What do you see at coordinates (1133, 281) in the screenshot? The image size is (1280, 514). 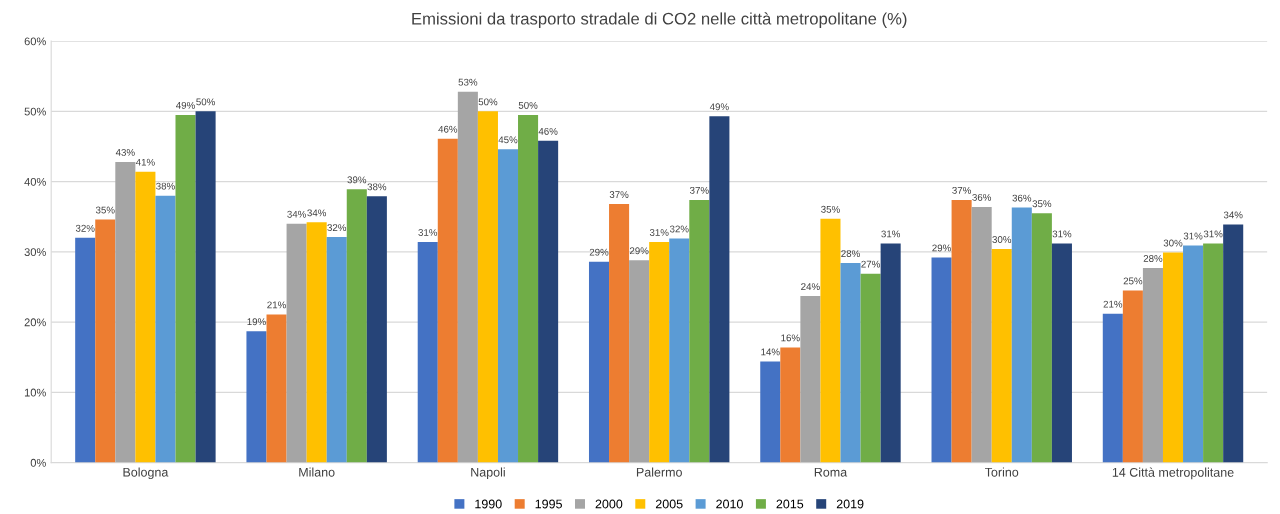 I see `data-label: 25%` at bounding box center [1133, 281].